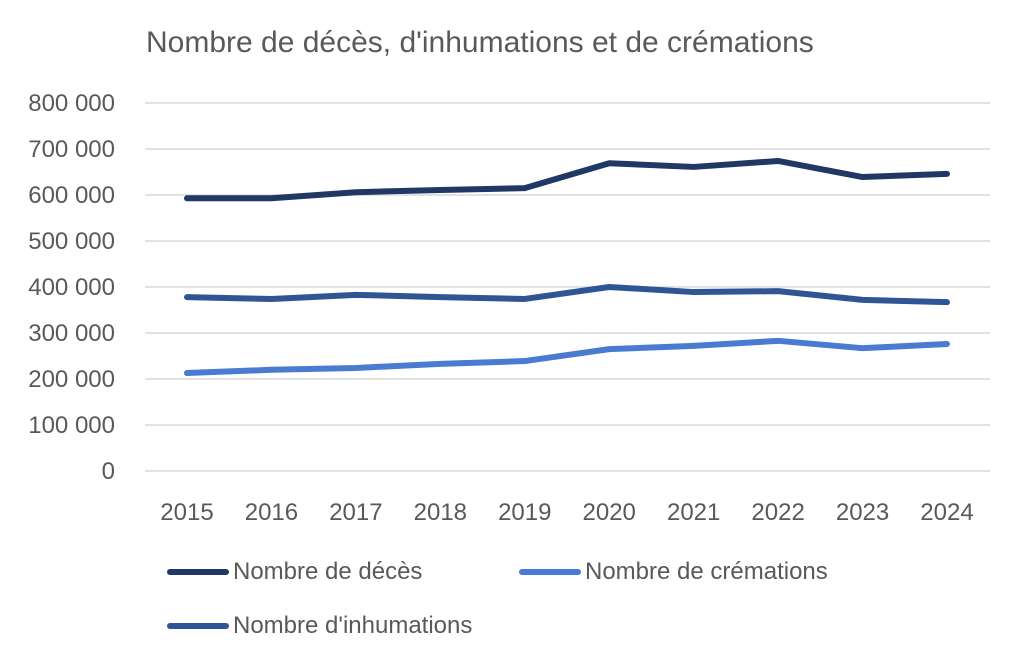 The image size is (1024, 668). Describe the element at coordinates (271, 512) in the screenshot. I see `x-tick-label: 2016` at that location.